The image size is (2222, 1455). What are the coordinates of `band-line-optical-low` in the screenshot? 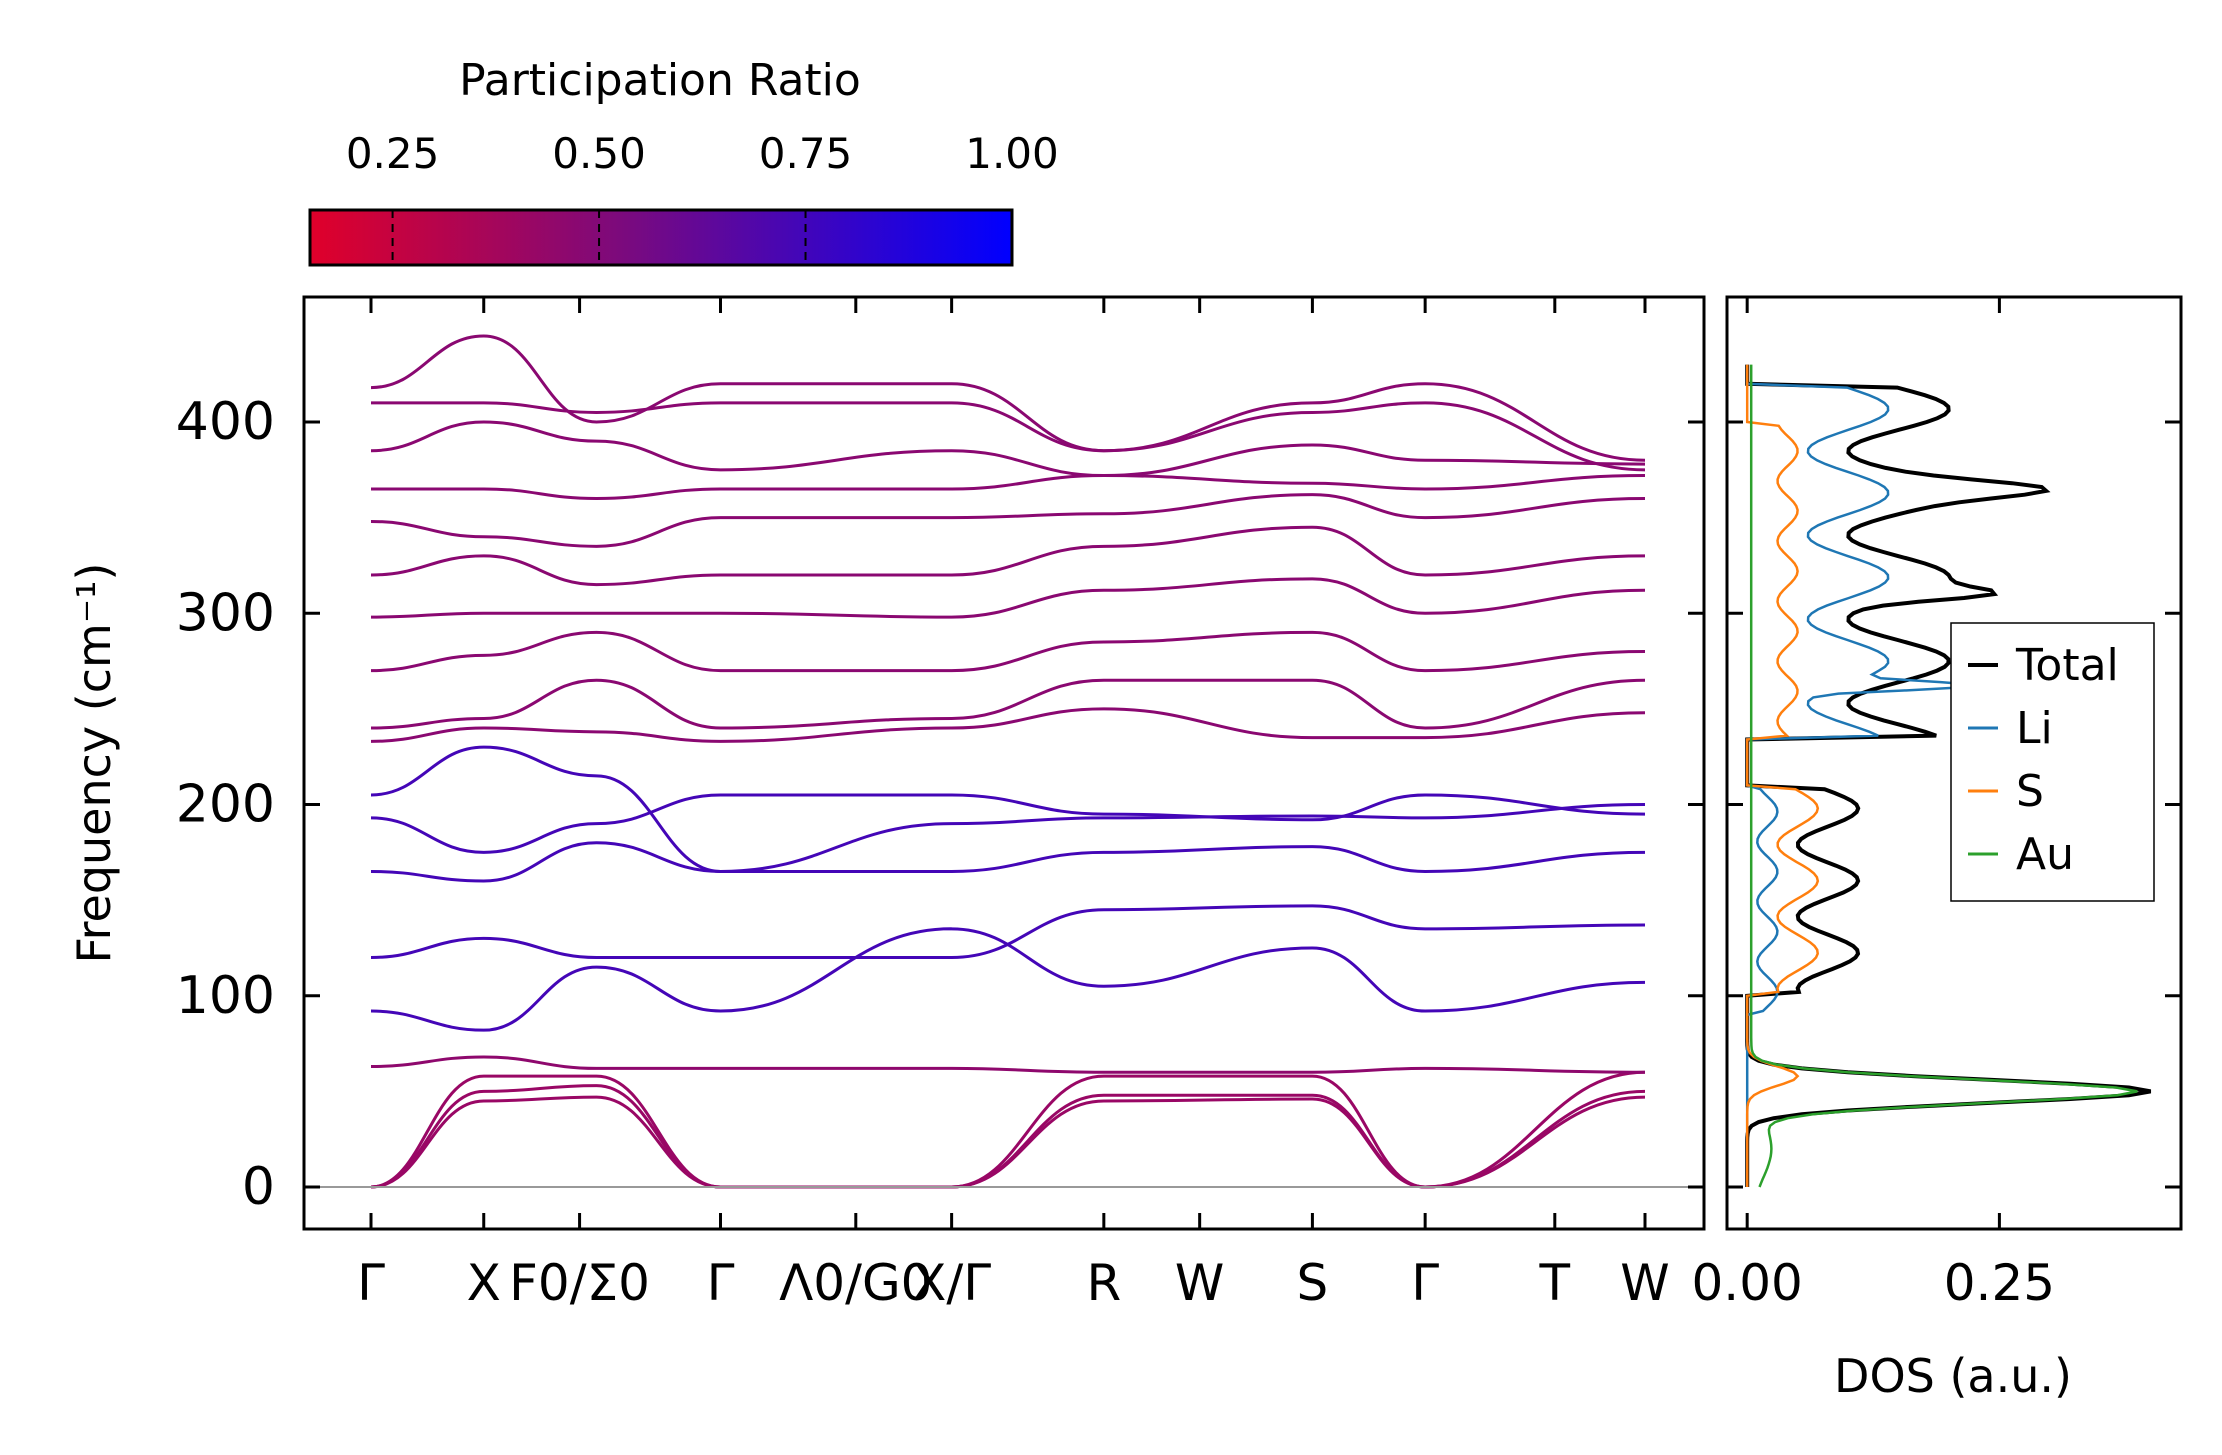 It's located at (1008, 1064).